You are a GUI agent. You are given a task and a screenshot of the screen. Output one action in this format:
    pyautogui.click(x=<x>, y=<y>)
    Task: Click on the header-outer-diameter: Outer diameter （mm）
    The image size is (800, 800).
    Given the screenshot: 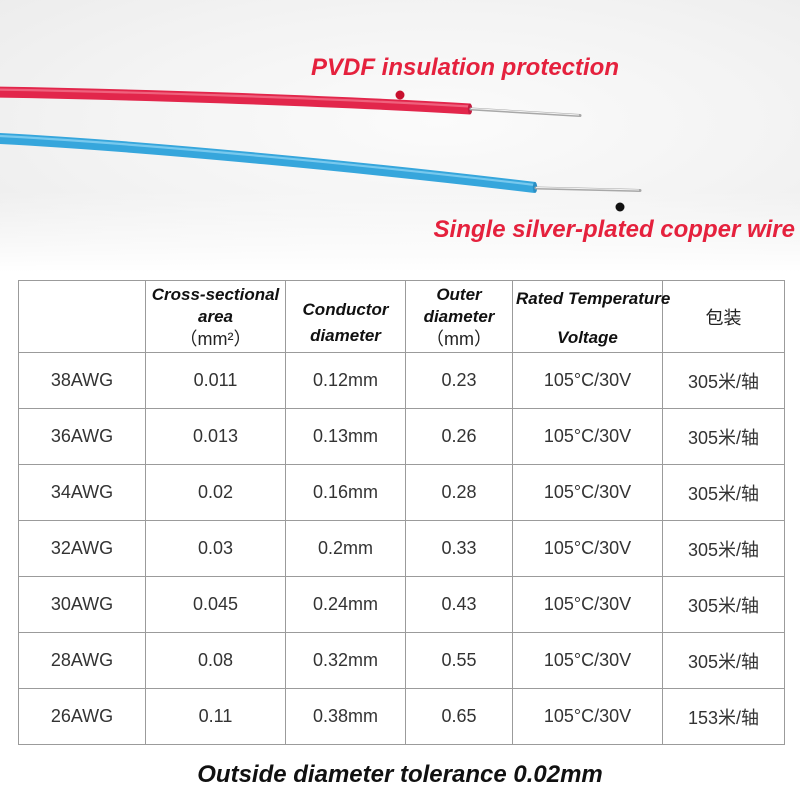 What is the action you would take?
    pyautogui.click(x=459, y=316)
    